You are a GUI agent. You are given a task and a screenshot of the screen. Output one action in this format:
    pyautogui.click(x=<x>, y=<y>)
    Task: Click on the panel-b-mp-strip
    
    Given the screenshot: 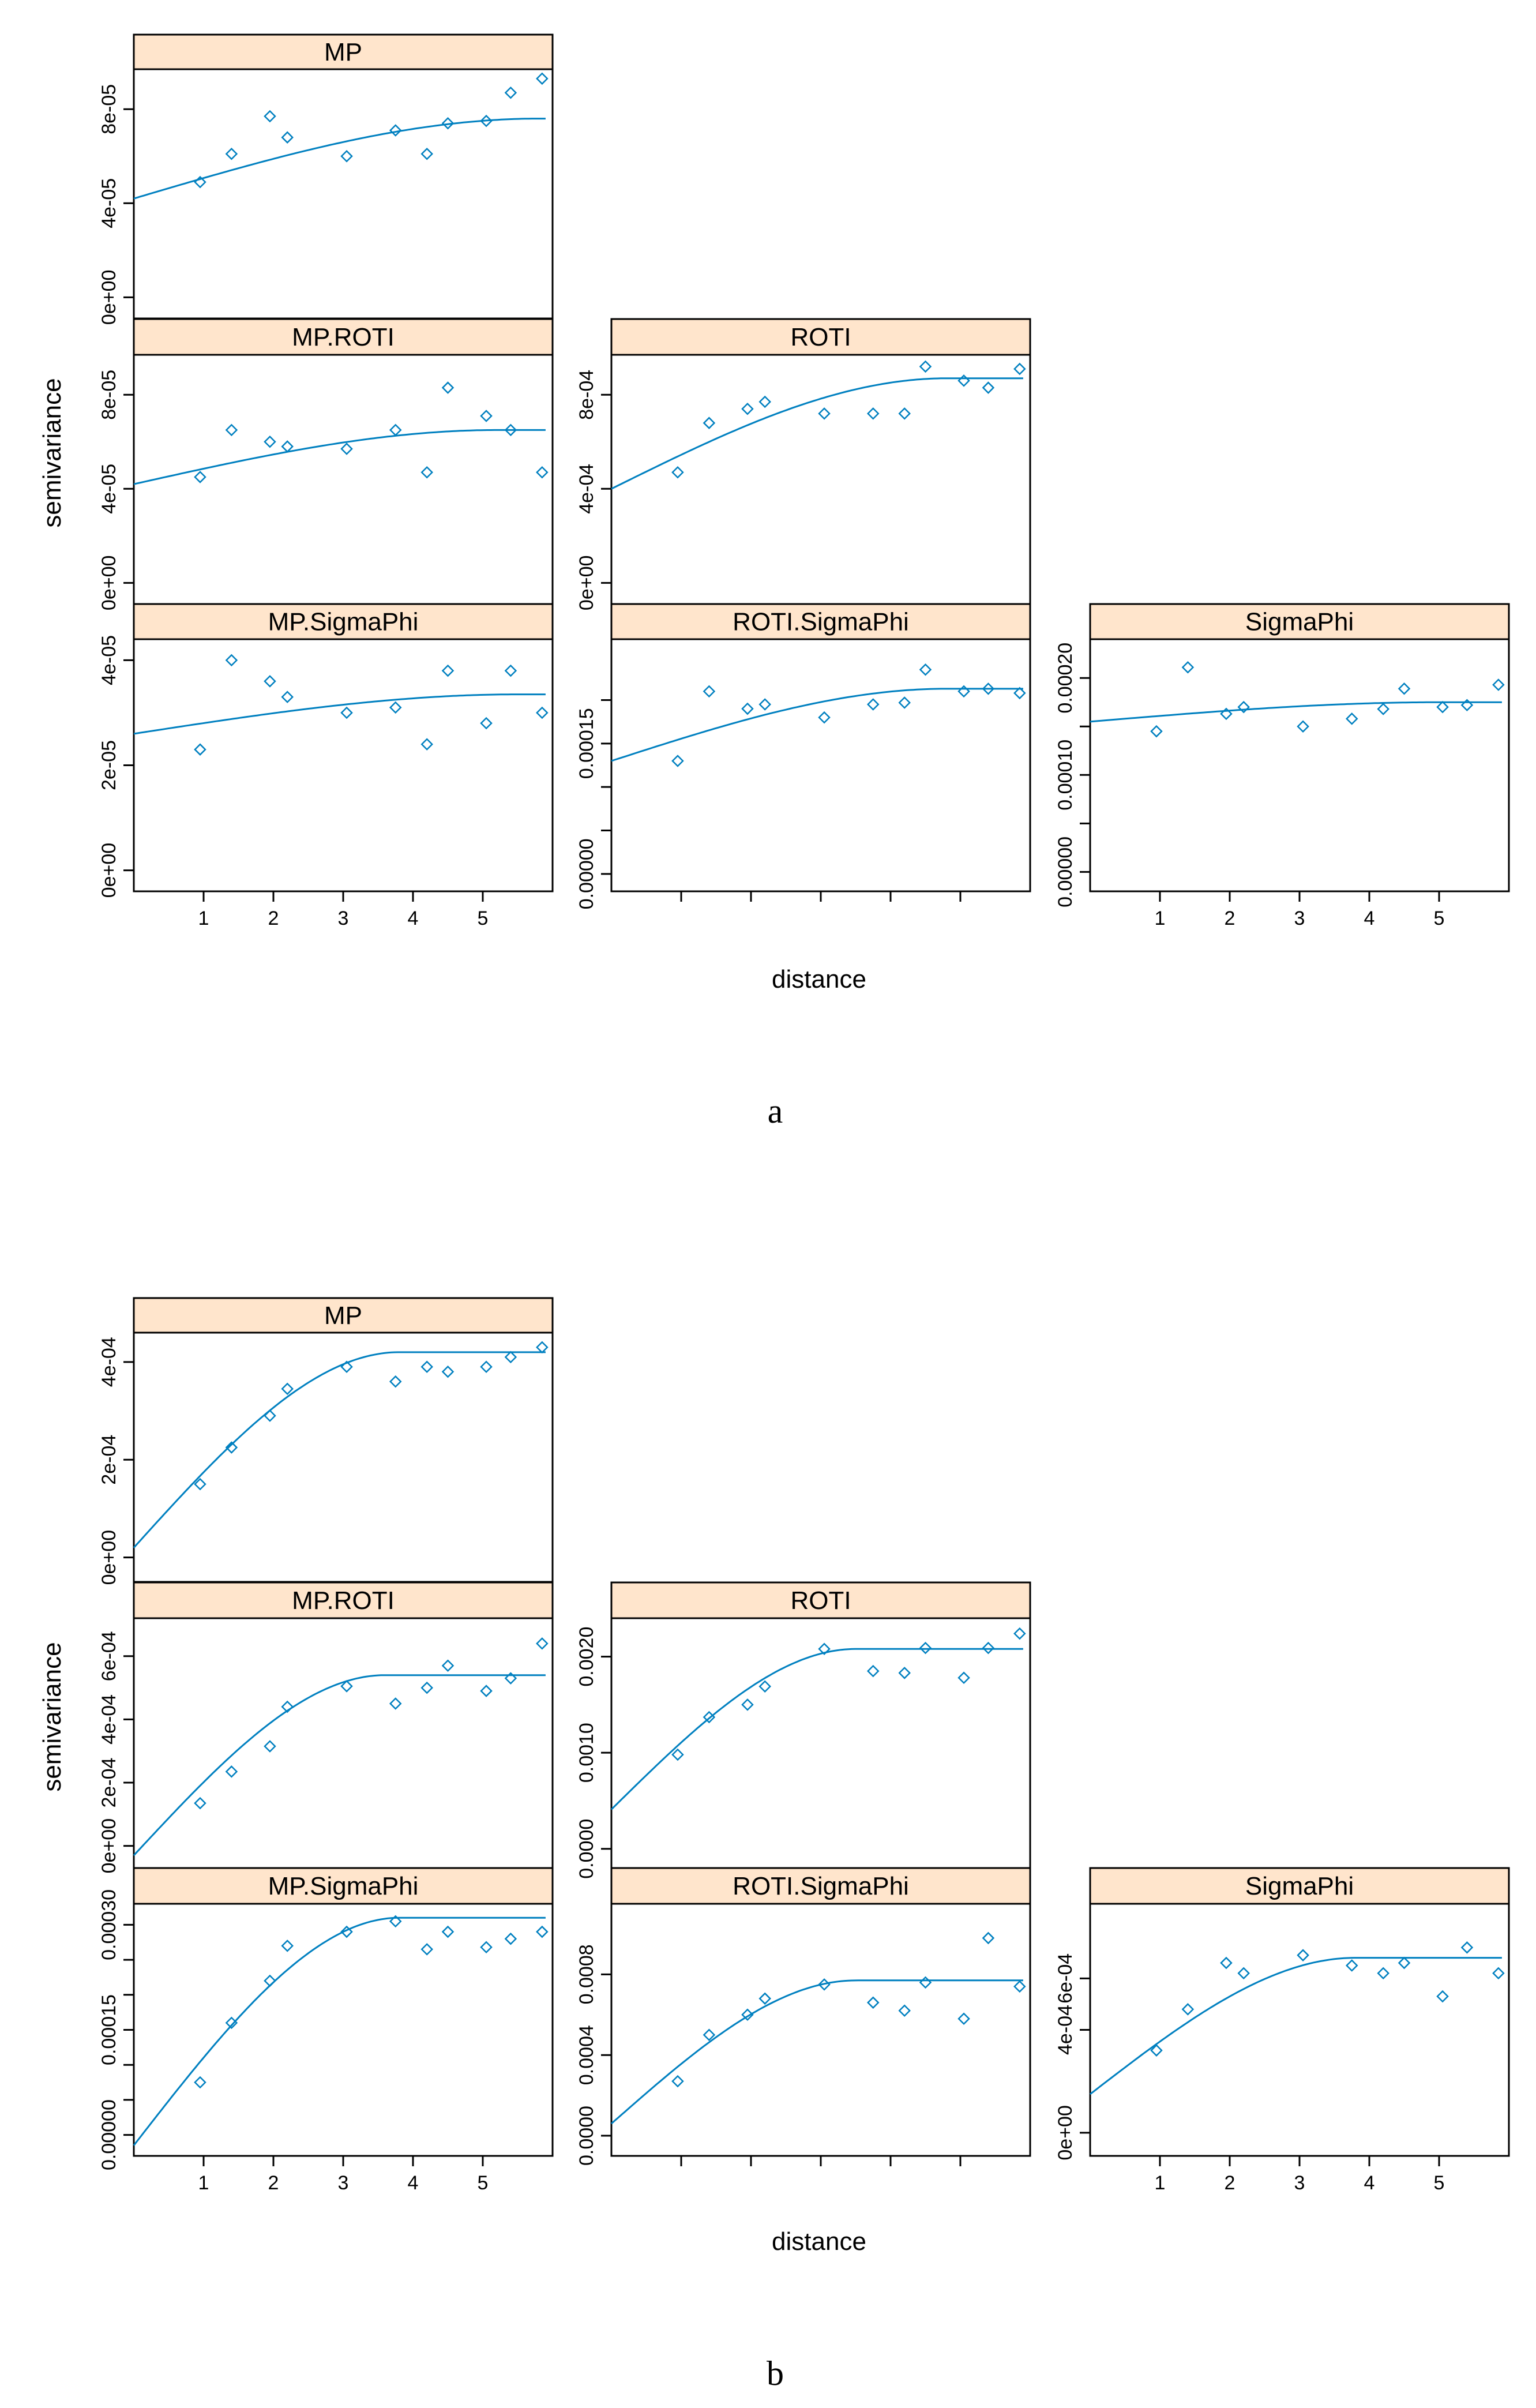 What is the action you would take?
    pyautogui.click(x=343, y=1315)
    